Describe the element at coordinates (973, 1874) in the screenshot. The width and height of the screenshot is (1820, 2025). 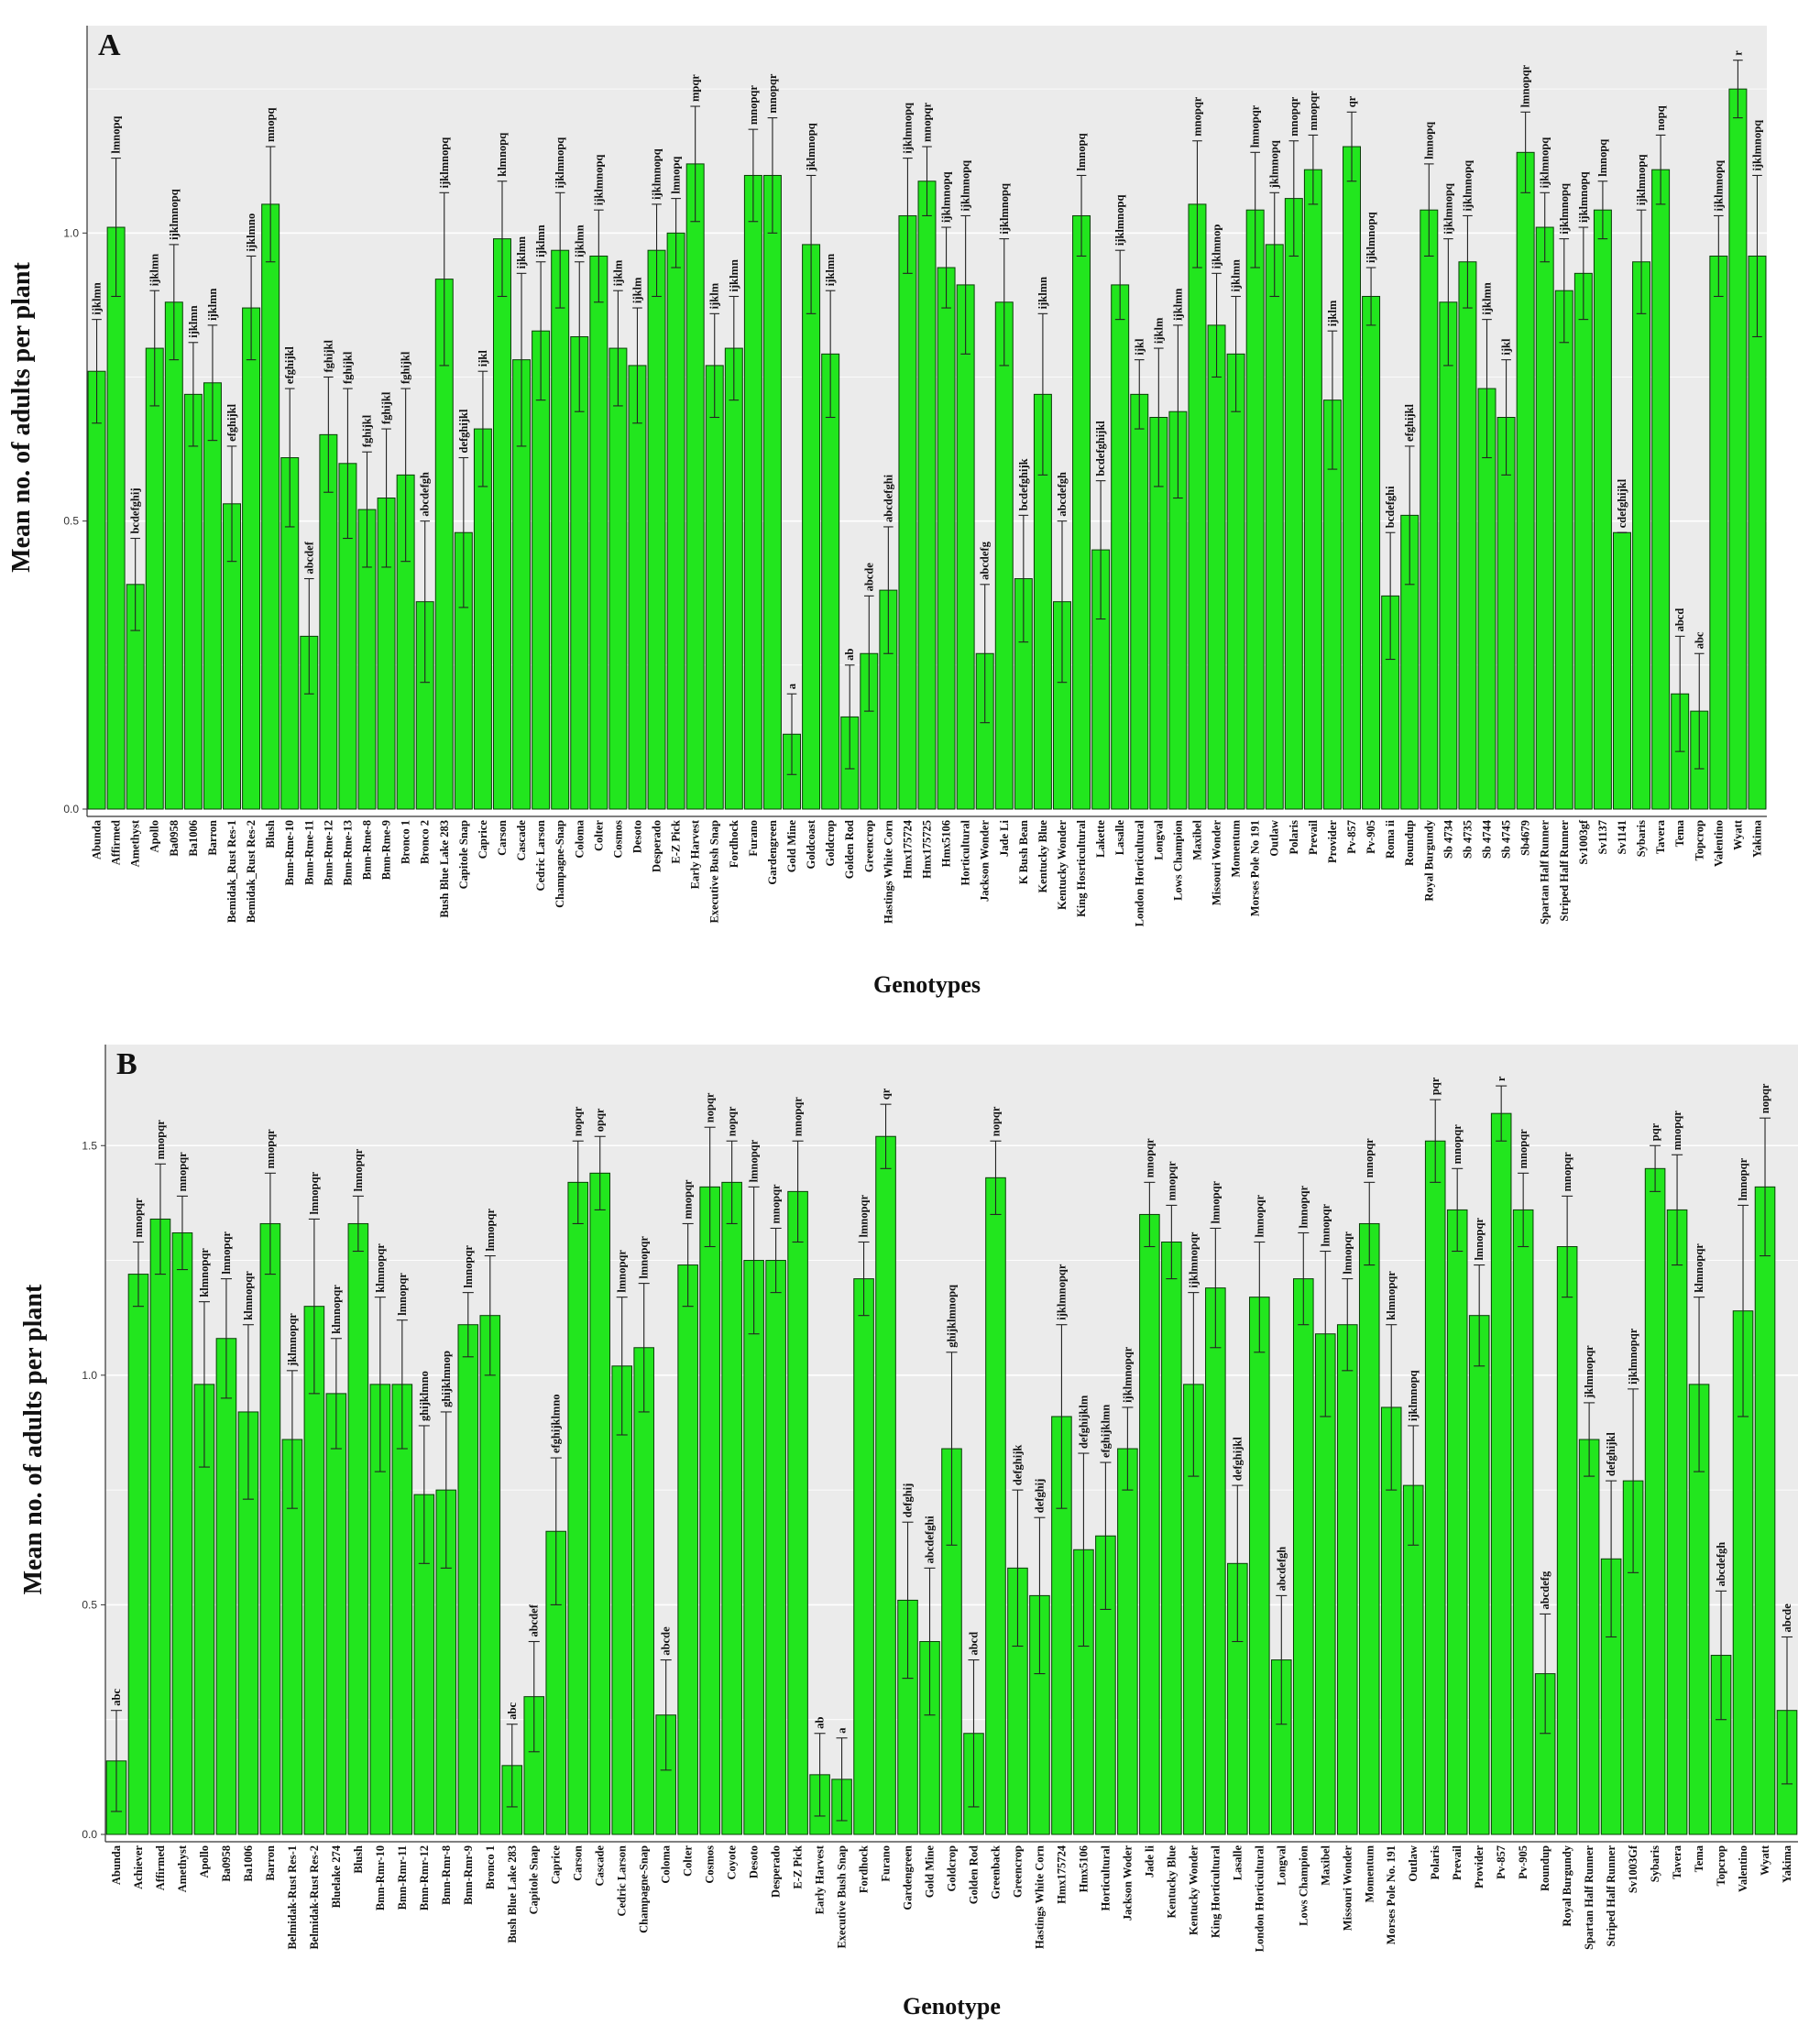
I see `panel-b-category-label: Golden Rod` at that location.